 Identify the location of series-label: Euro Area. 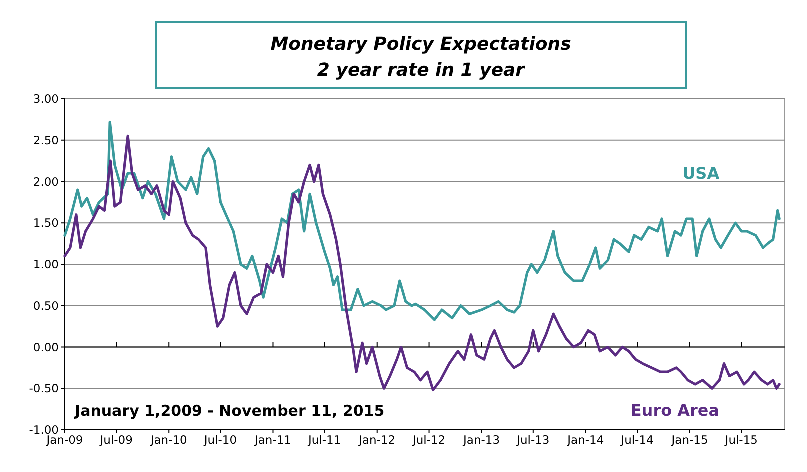
(675, 410).